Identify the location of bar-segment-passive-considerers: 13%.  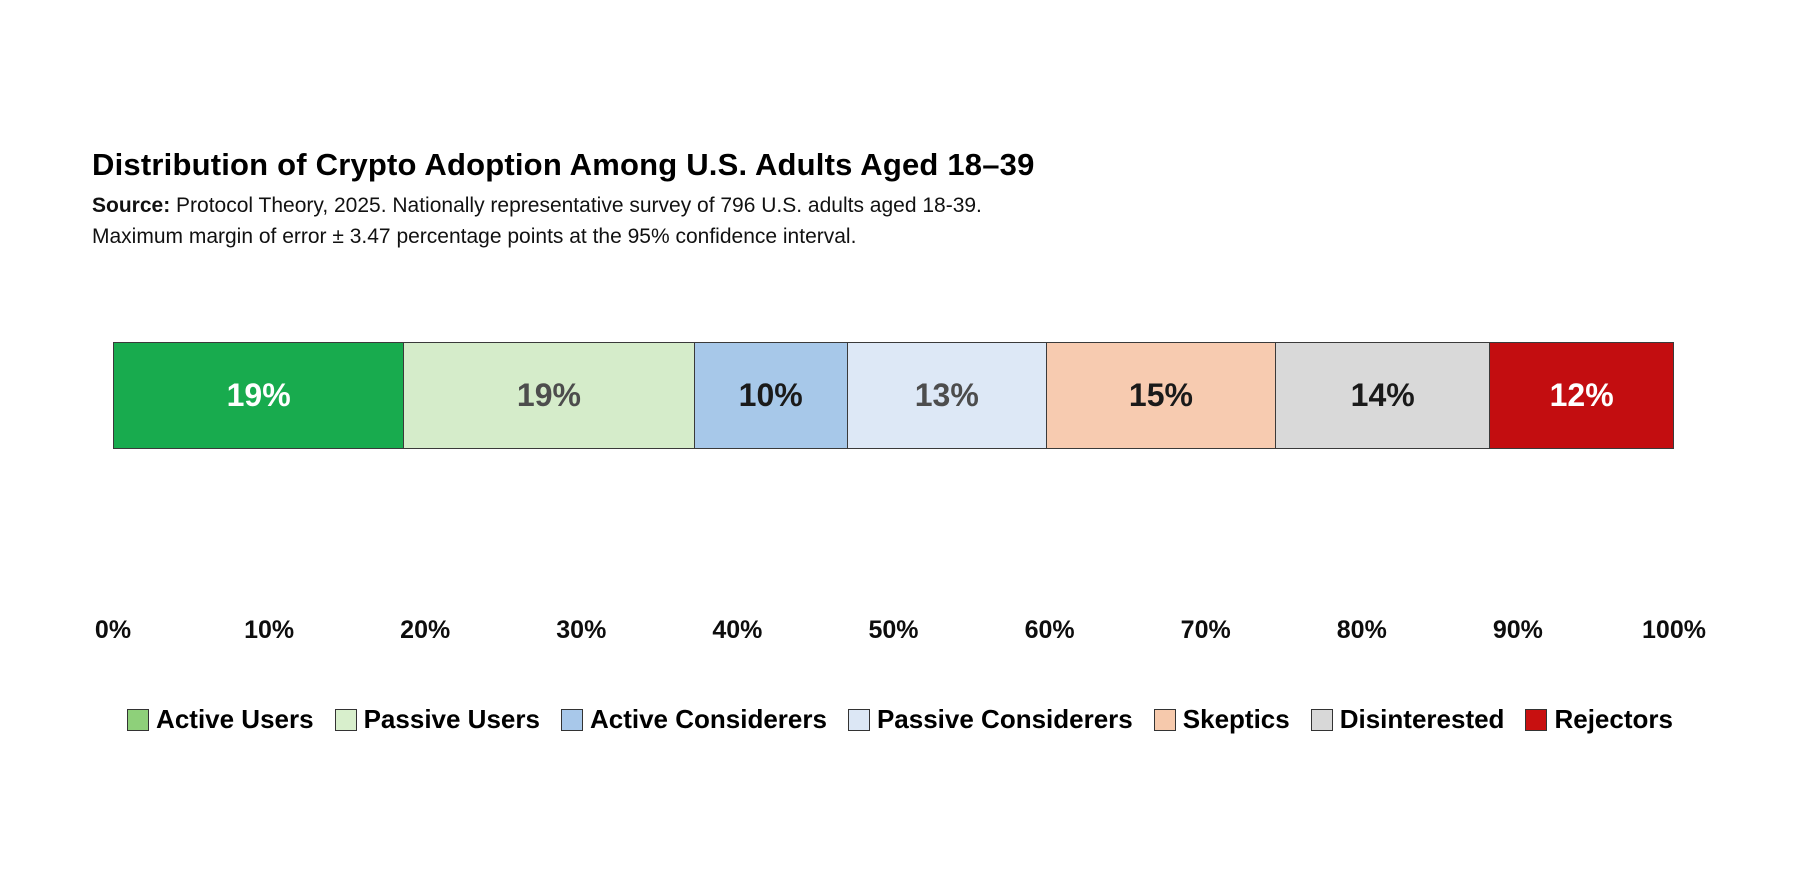
(947, 395).